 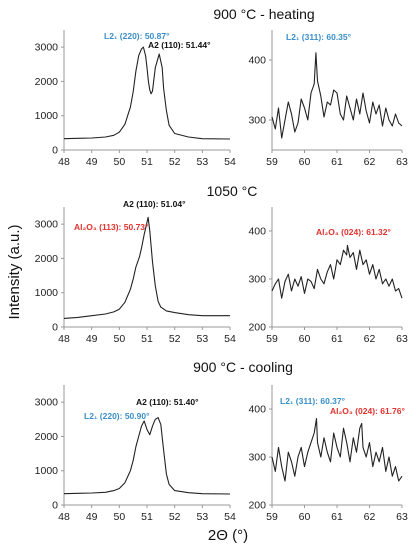 What do you see at coordinates (243, 367) in the screenshot?
I see `row-title-cooling: 900 °C - cooling` at bounding box center [243, 367].